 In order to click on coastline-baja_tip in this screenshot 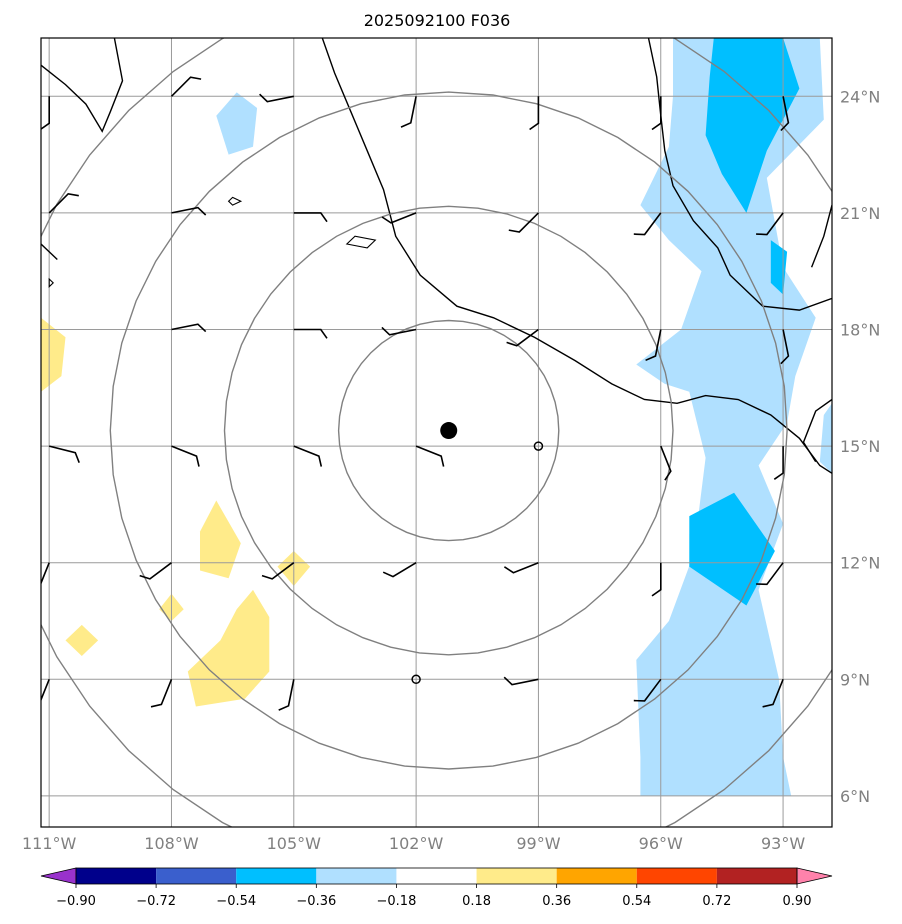, I will do `click(49, 252)`.